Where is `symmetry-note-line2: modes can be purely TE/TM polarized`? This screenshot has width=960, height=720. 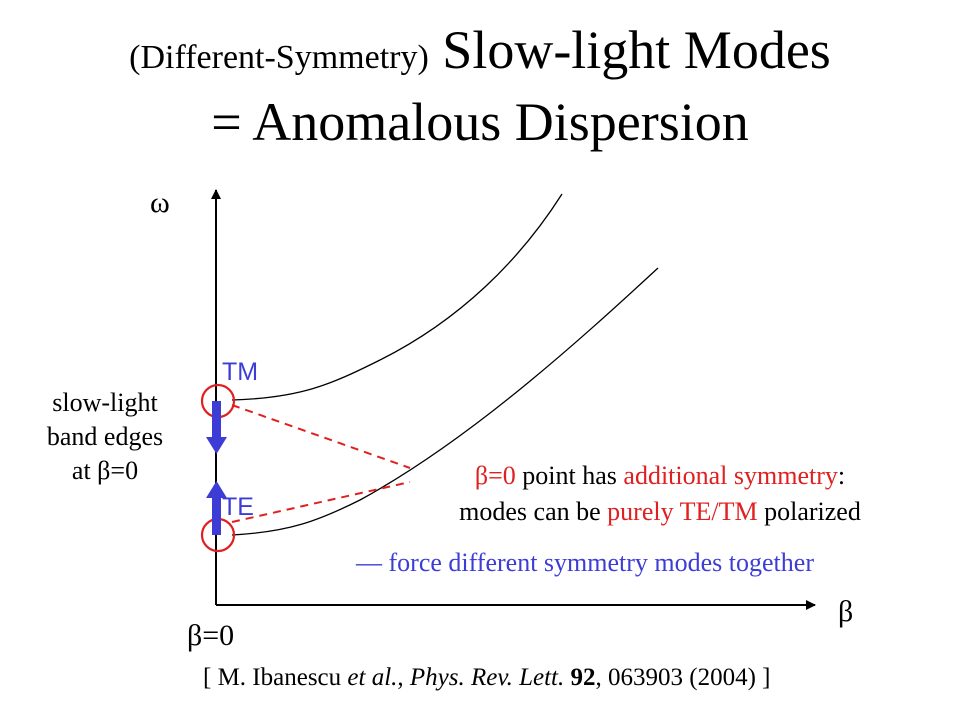 symmetry-note-line2: modes can be purely TE/TM polarized is located at coordinates (660, 512).